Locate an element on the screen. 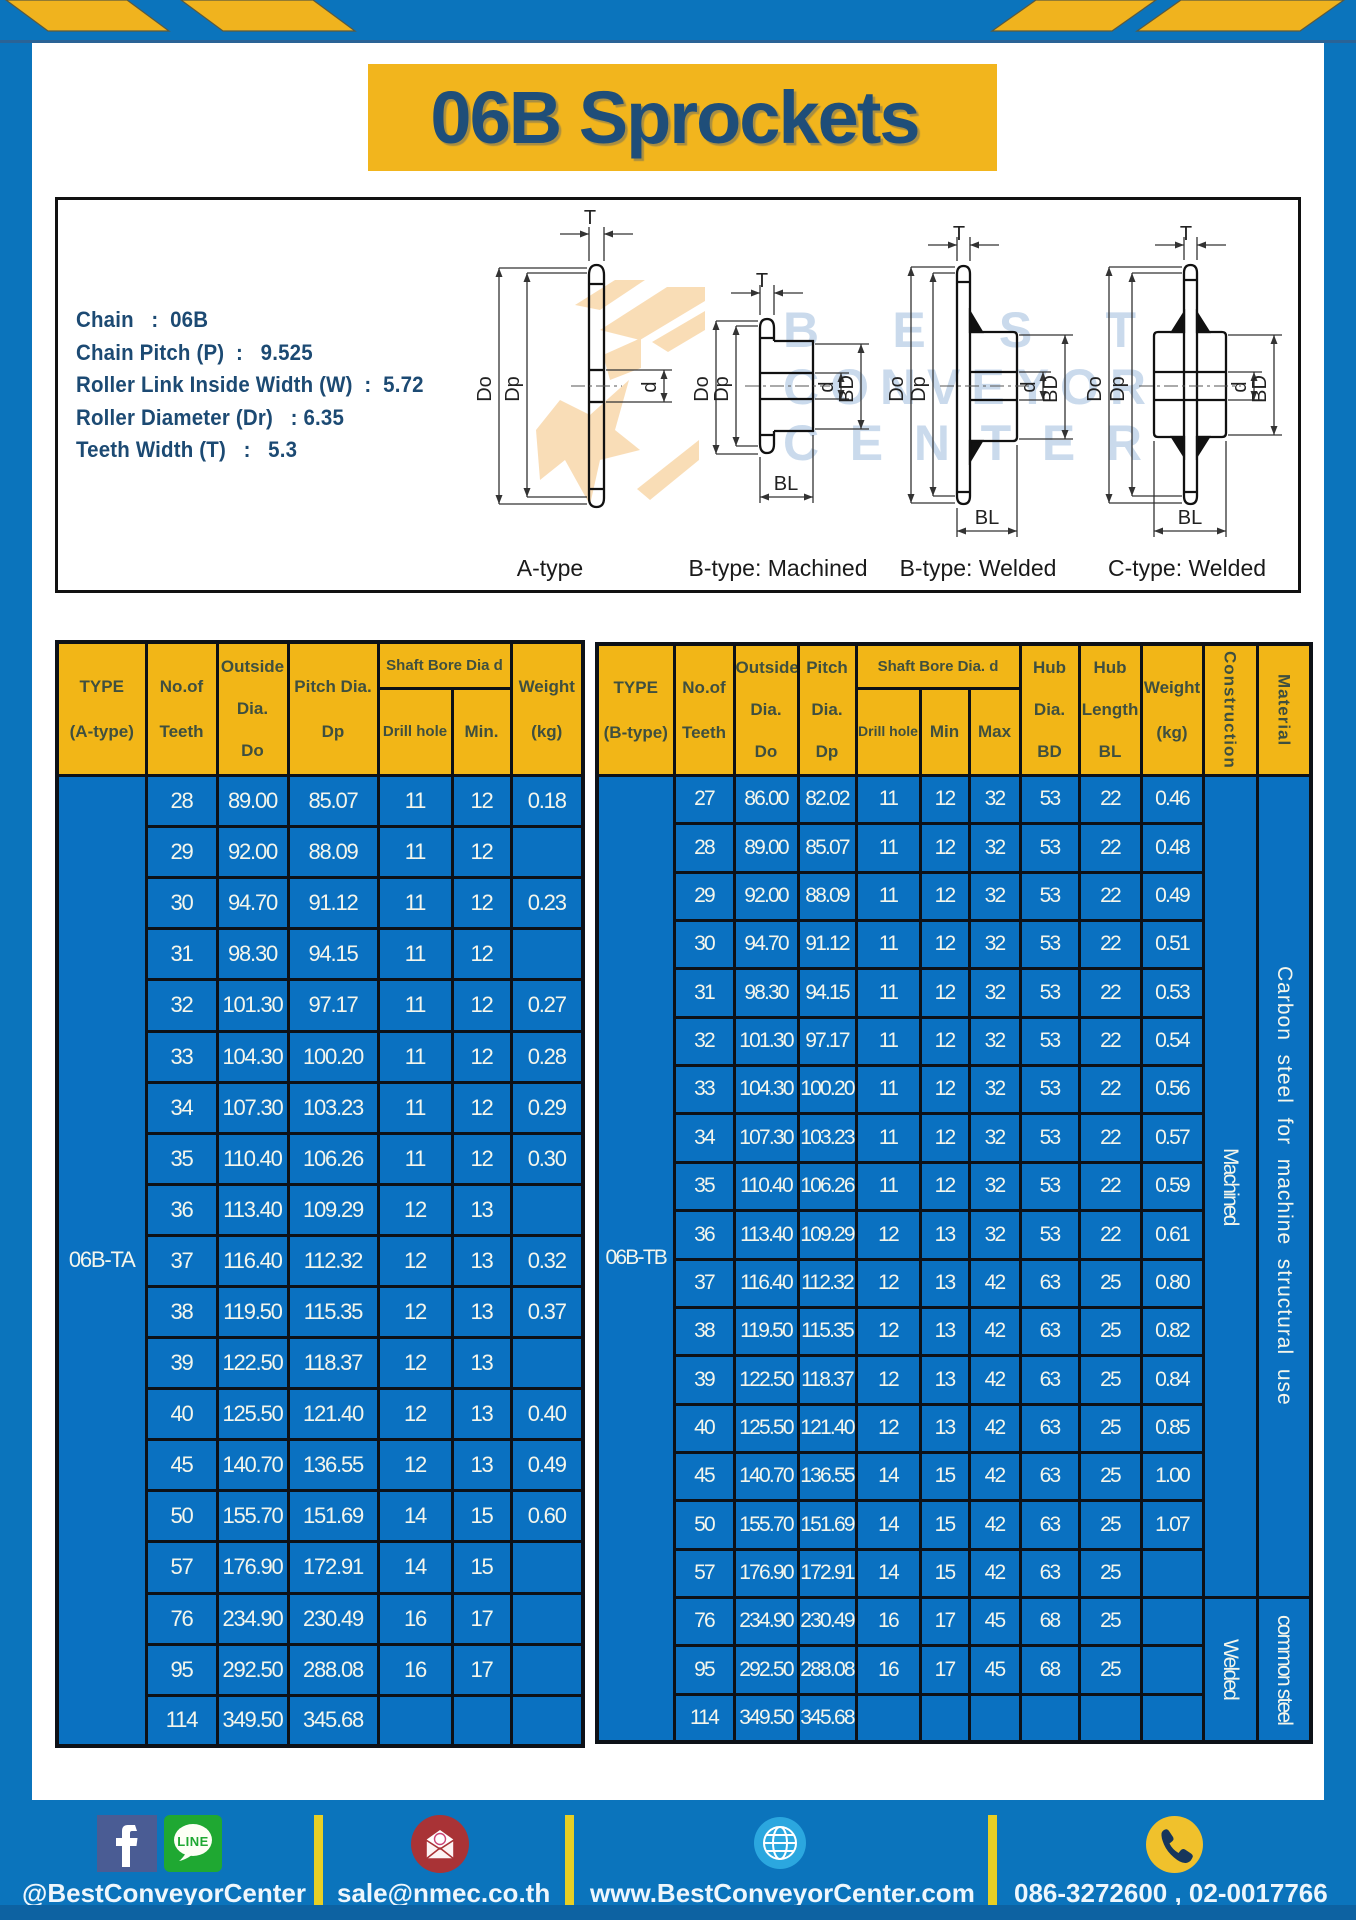 Image resolution: width=1356 pixels, height=1920 pixels. svg-text: A-type is located at coordinates (550, 568).